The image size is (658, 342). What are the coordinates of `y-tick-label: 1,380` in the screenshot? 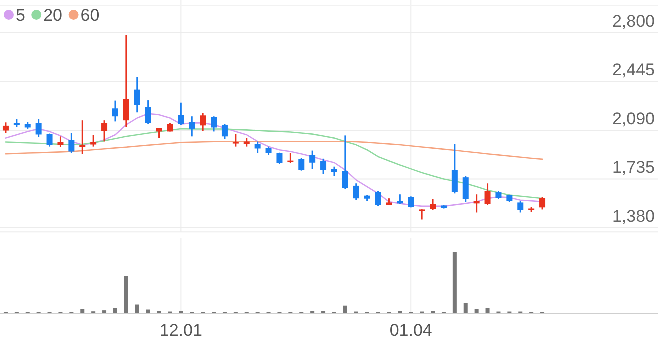 It's located at (633, 216).